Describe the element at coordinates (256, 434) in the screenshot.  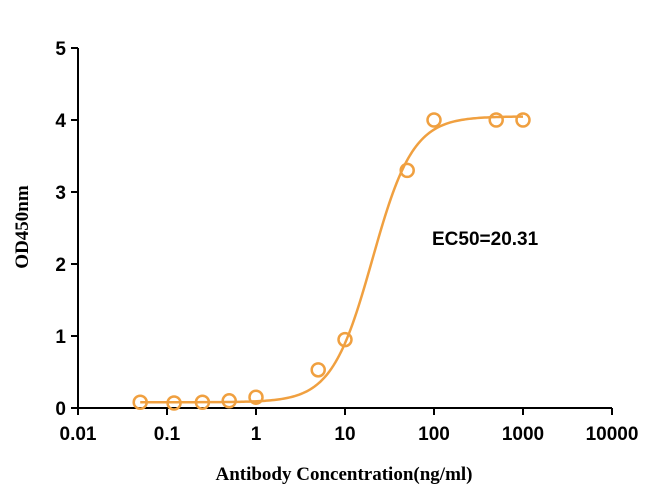
I see `x-tick-label: 1` at that location.